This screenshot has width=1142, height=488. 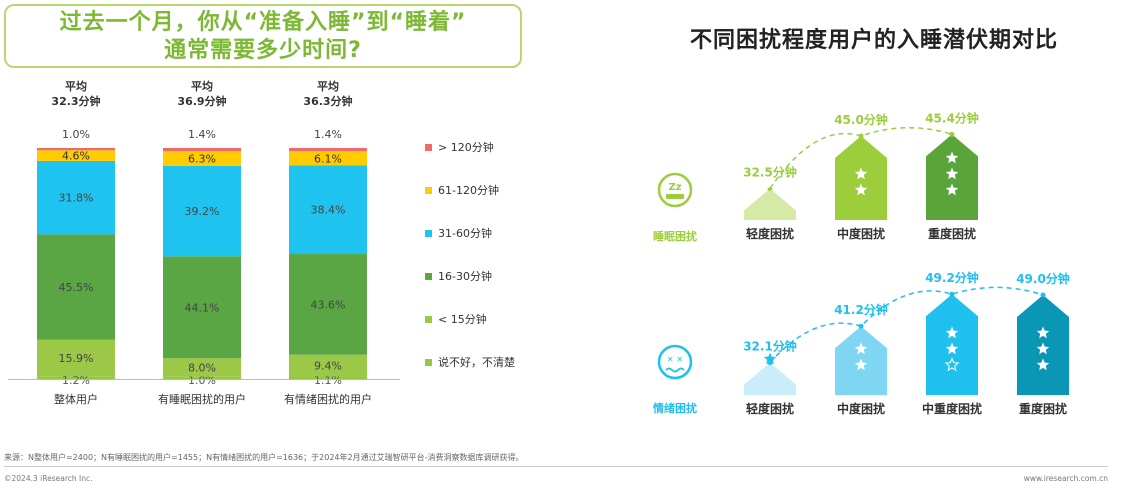 I want to click on sleep-icon-glyph: Zz, so click(x=674, y=187).